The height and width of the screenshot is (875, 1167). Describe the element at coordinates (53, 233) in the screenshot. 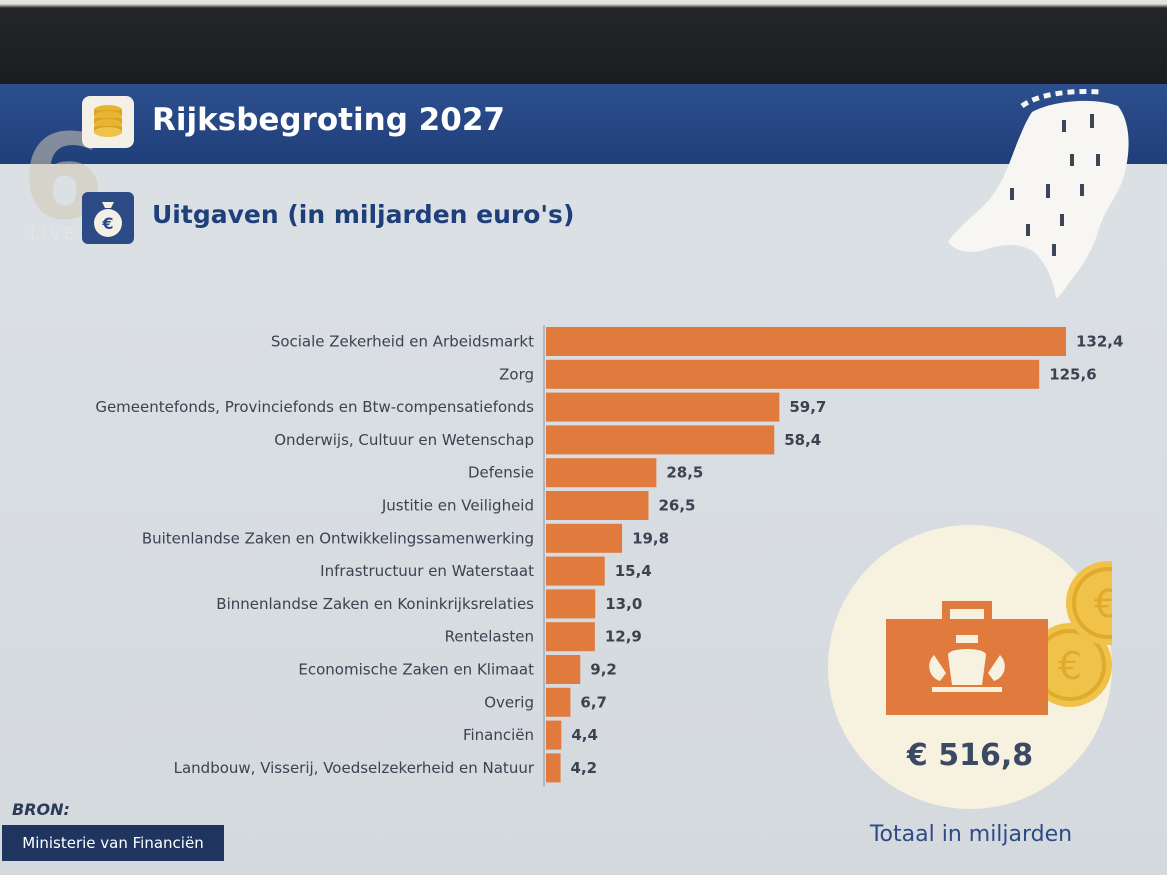

I see `channel-logo-text: LIVE` at that location.